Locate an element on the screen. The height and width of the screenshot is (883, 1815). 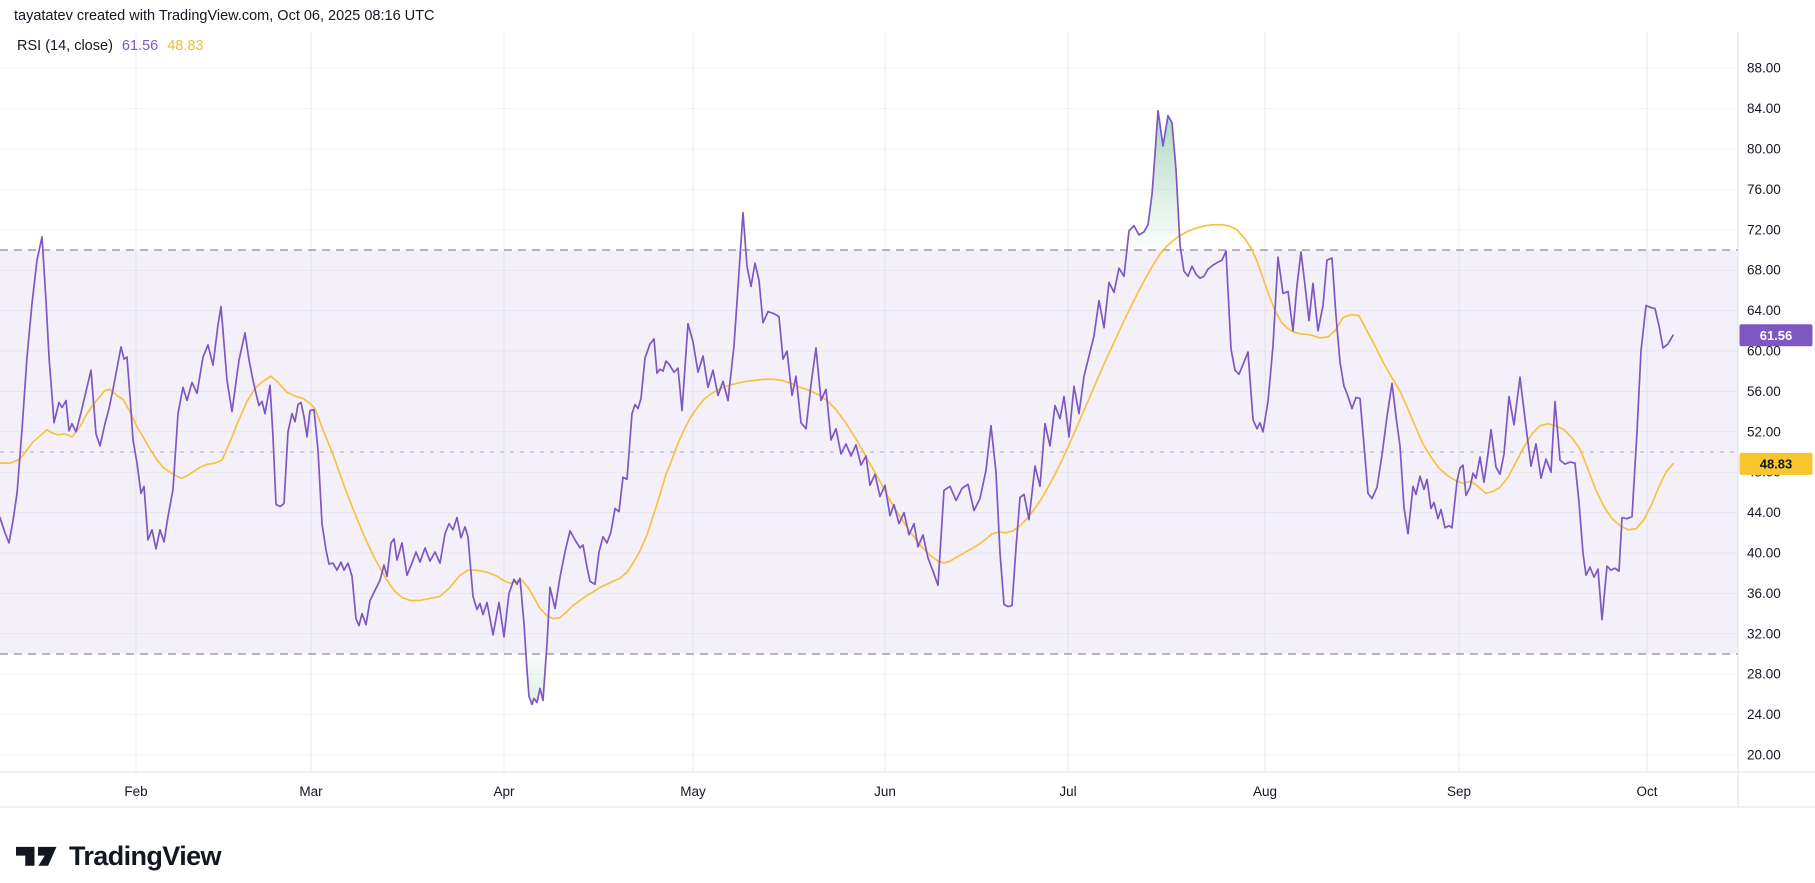
y-axis-label: 28.00 is located at coordinates (1764, 674).